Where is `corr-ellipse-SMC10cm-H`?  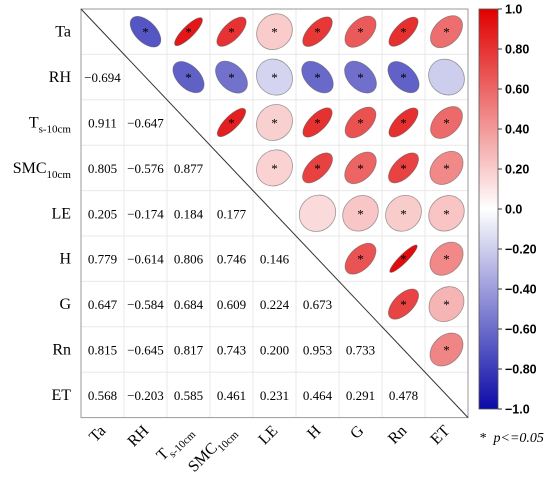 corr-ellipse-SMC10cm-H is located at coordinates (317, 168).